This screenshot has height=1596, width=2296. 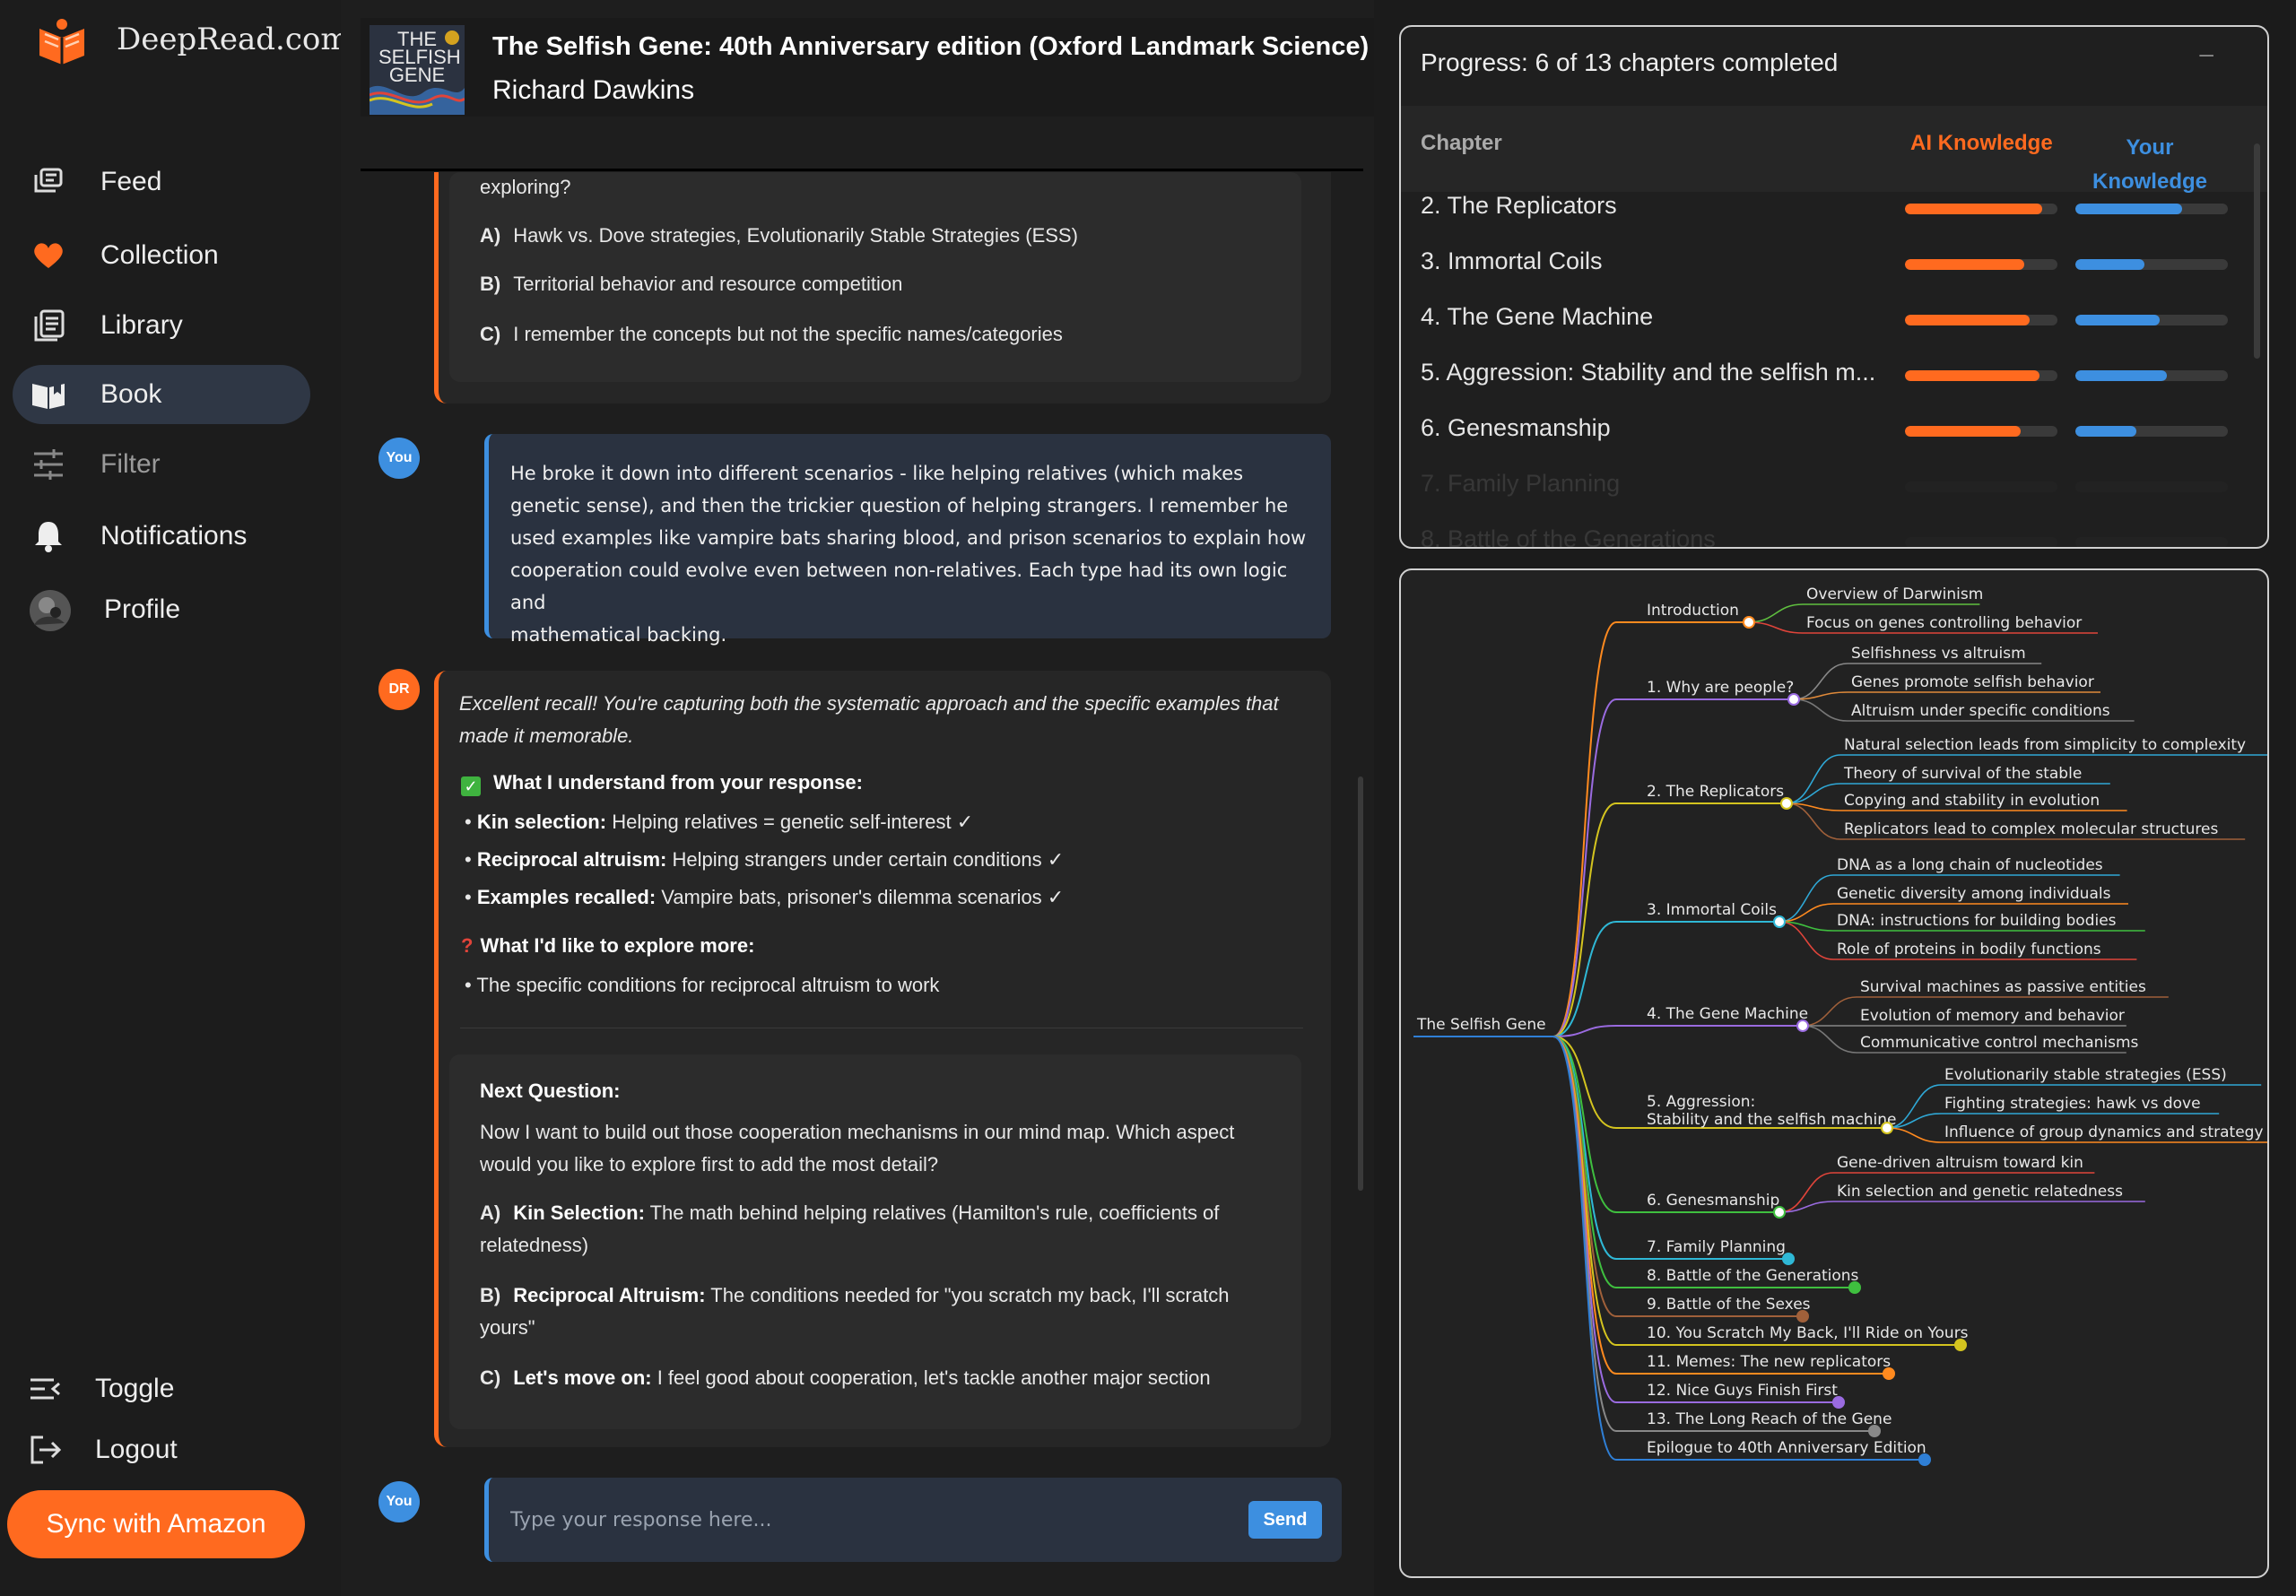 What do you see at coordinates (1834, 430) in the screenshot?
I see `progress-row: 6. Genesmanship` at bounding box center [1834, 430].